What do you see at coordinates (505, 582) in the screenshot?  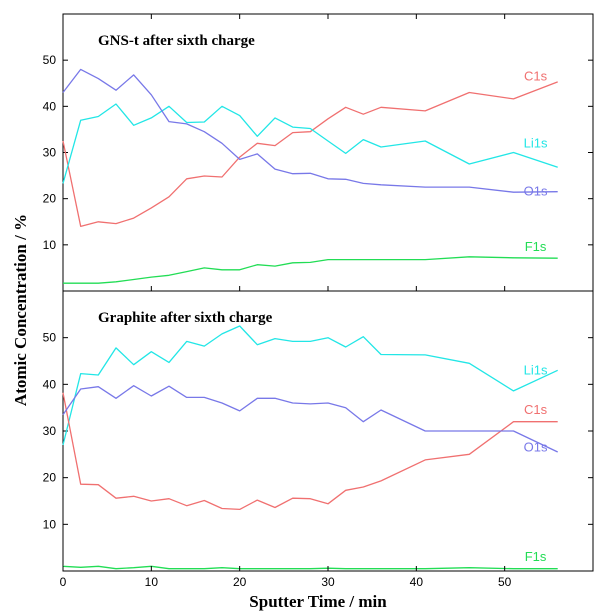 I see `x-tick-label: 50` at bounding box center [505, 582].